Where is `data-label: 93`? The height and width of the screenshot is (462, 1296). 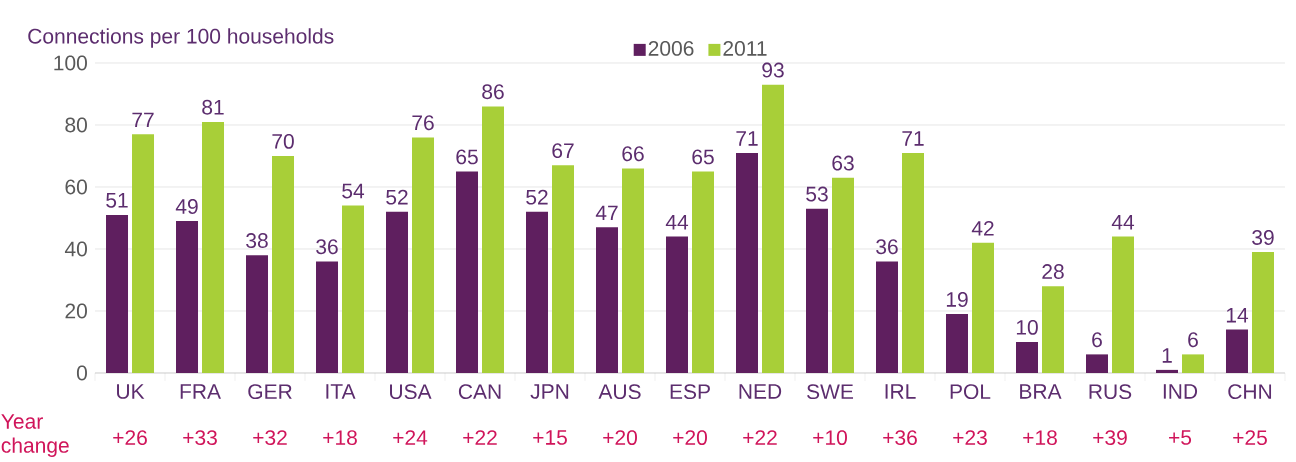 data-label: 93 is located at coordinates (773, 70).